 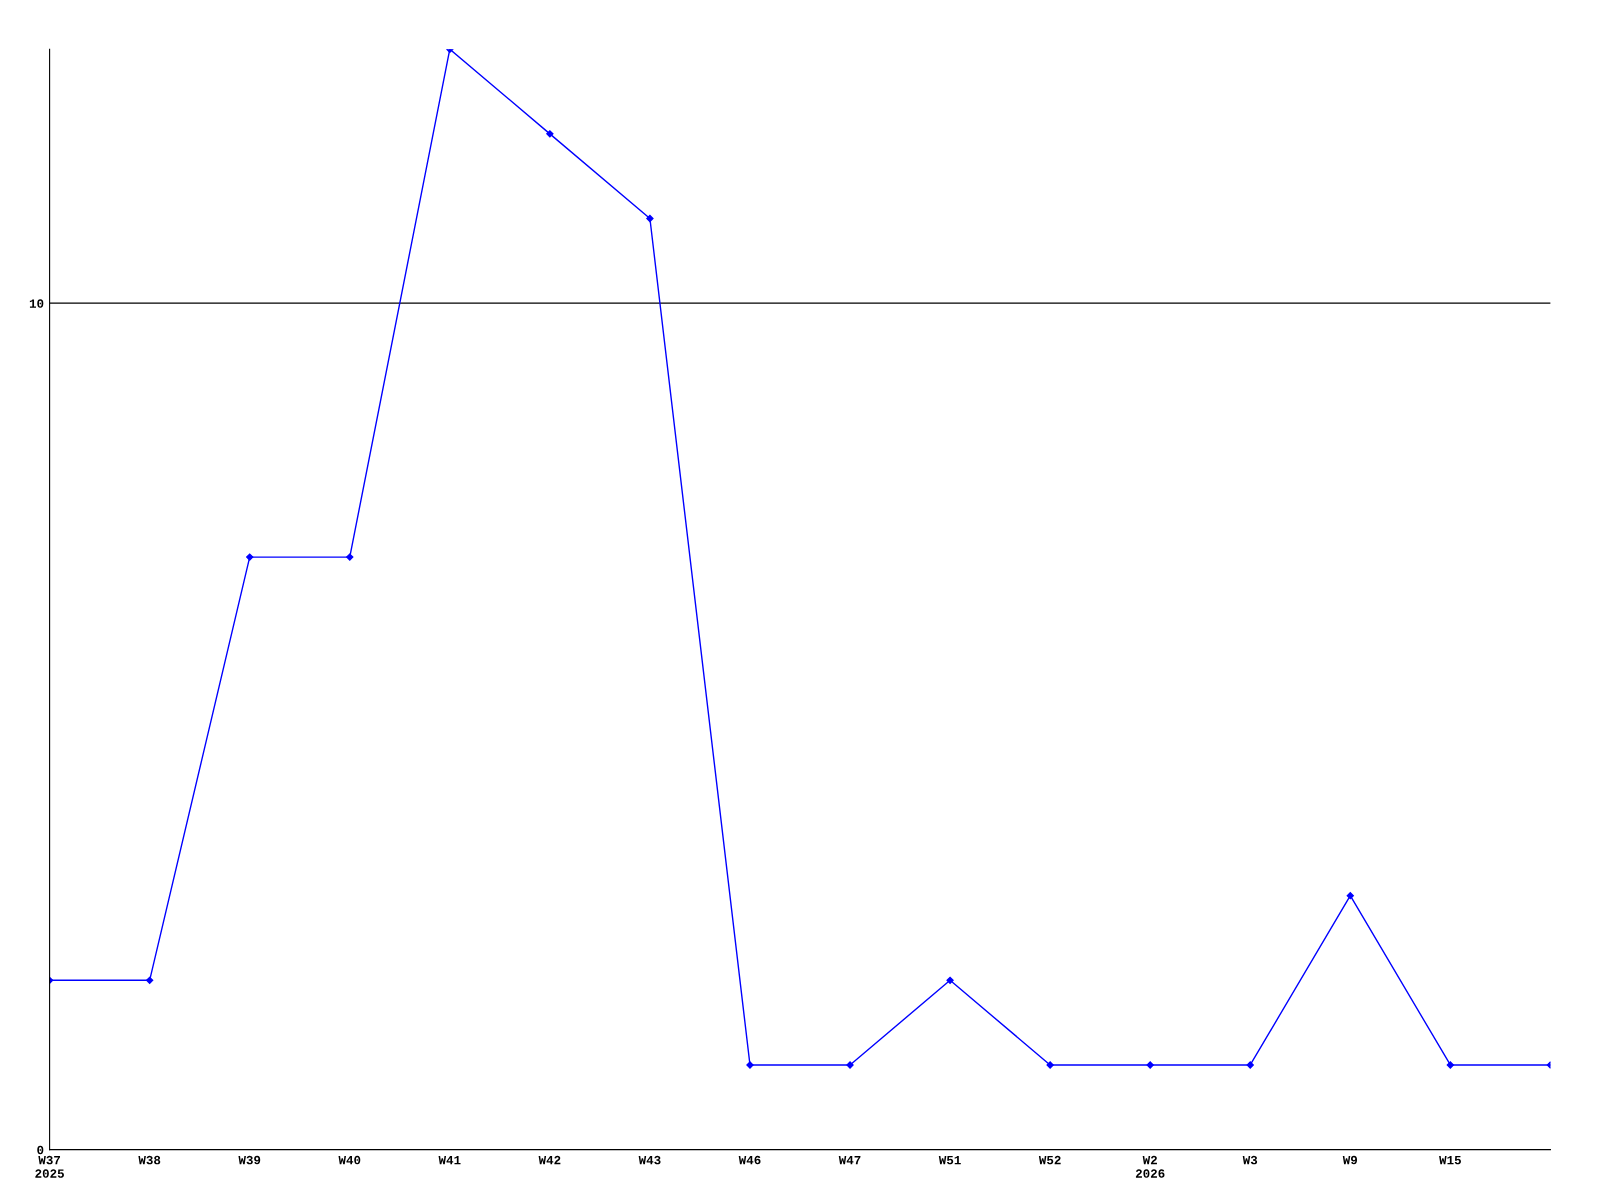 I want to click on x-tick-label: W43, so click(x=649, y=1160).